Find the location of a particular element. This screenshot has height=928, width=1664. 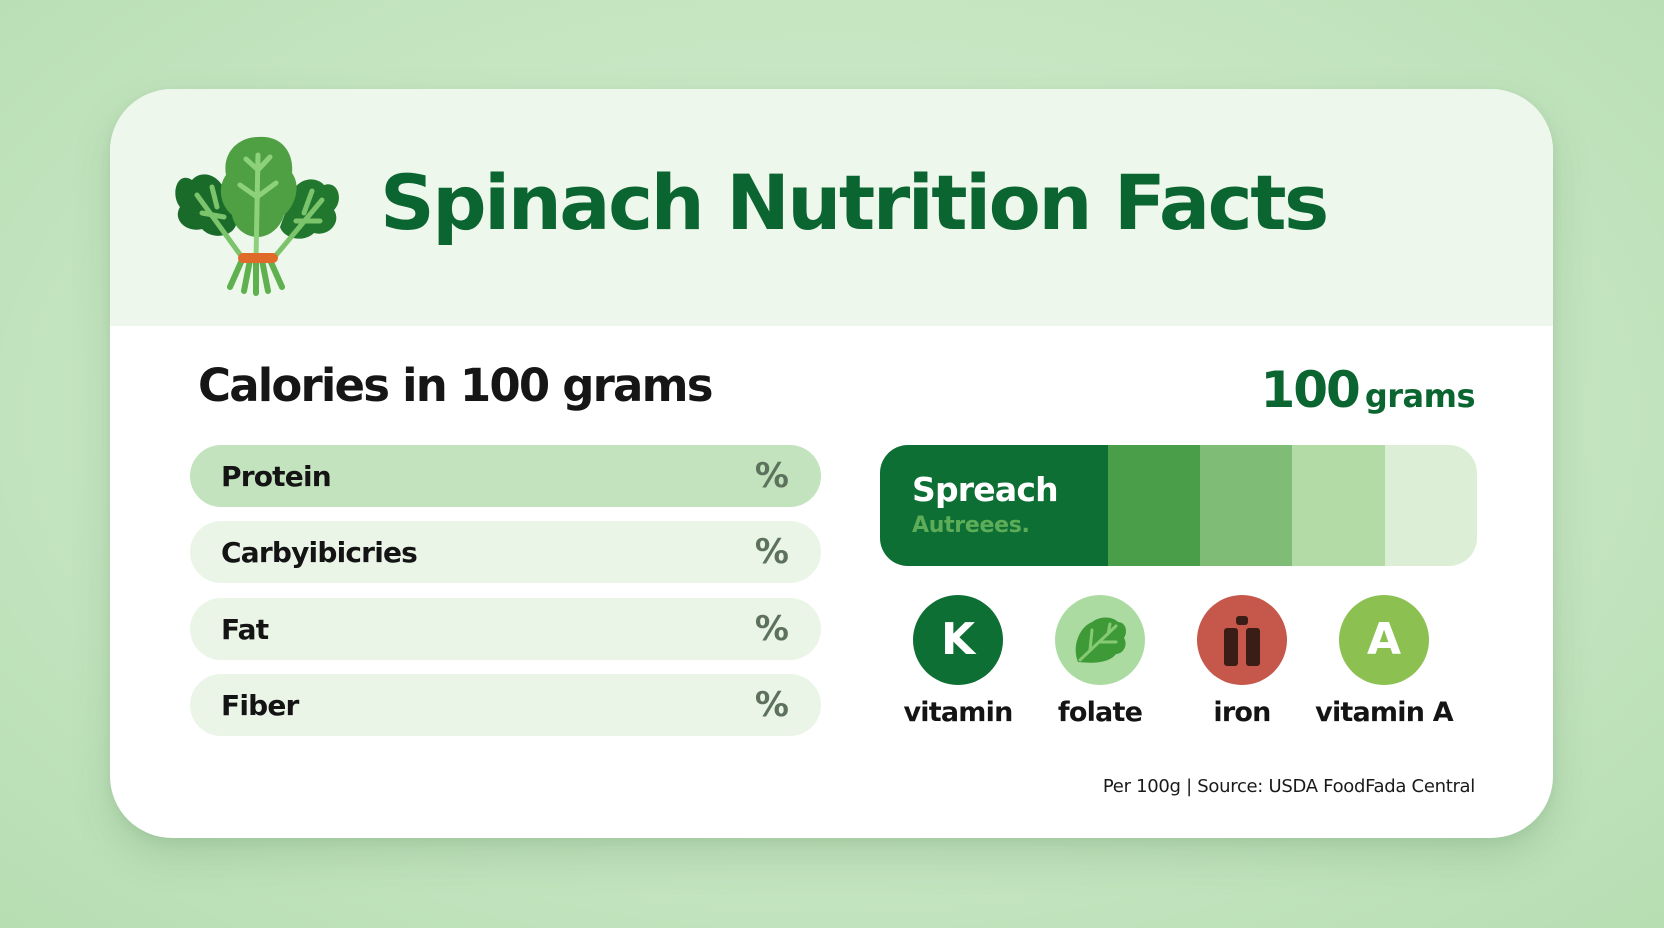

nutrient-label: iron is located at coordinates (1242, 712).